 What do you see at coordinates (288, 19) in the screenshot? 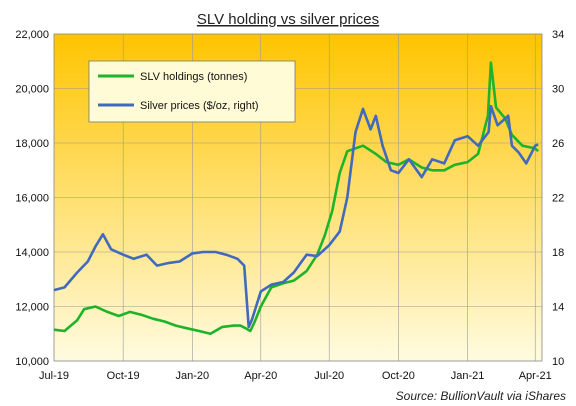
I see `chart-title: SLV holding vs silver prices` at bounding box center [288, 19].